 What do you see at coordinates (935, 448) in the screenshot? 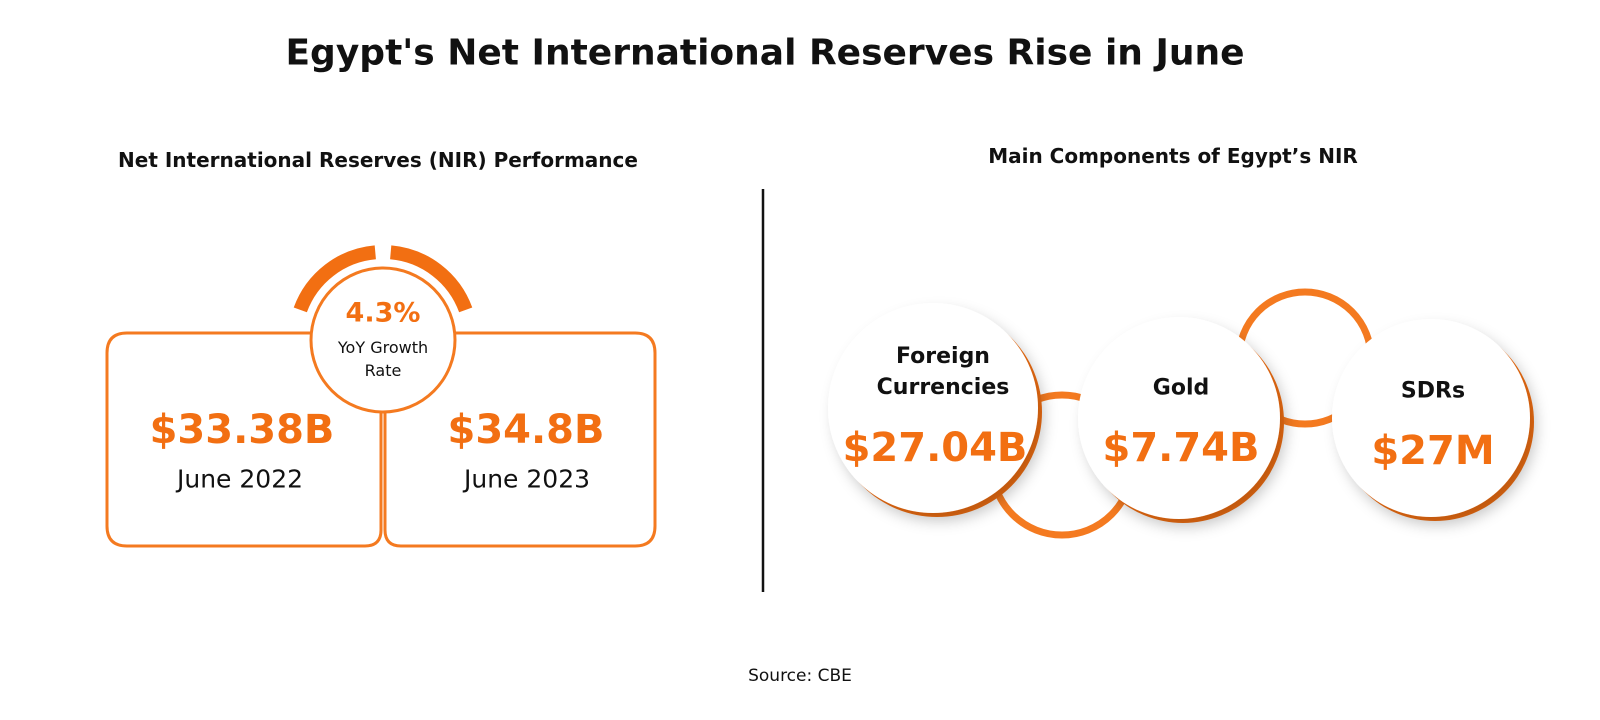
I see `component-value: $27.04B` at bounding box center [935, 448].